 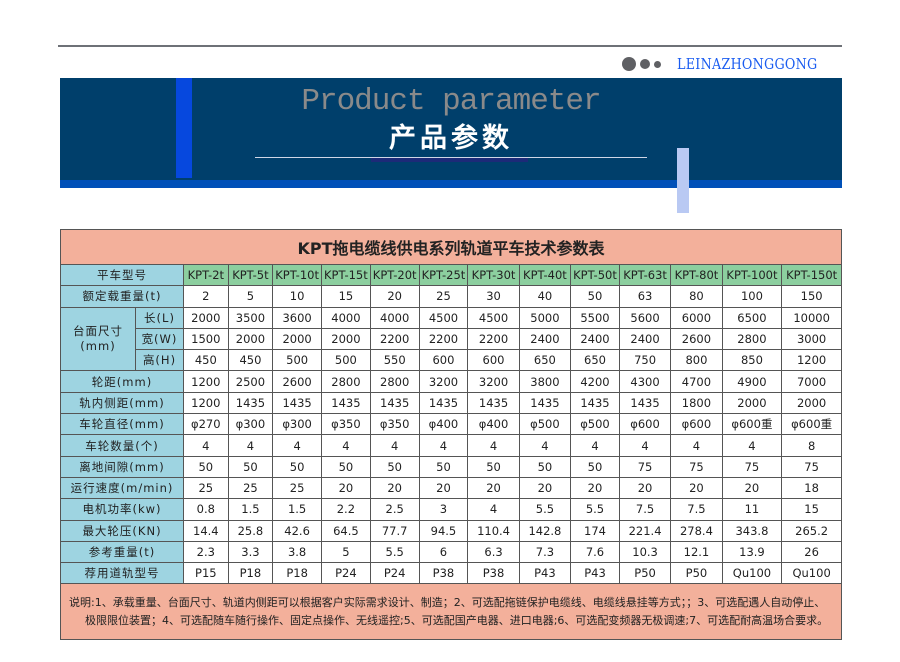 I want to click on value-cell: 2, so click(x=206, y=296).